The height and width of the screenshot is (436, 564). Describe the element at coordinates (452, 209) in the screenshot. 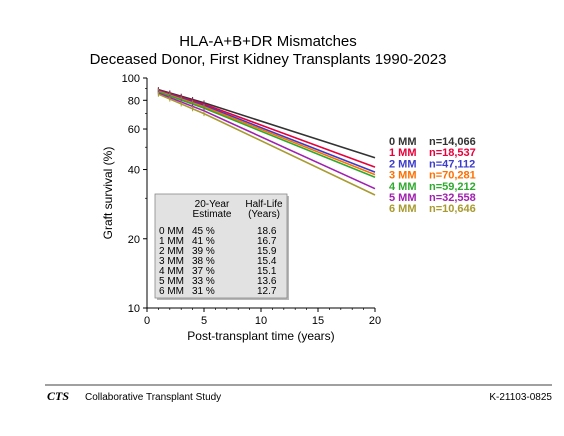

I see `legend-count: n=10,646` at that location.